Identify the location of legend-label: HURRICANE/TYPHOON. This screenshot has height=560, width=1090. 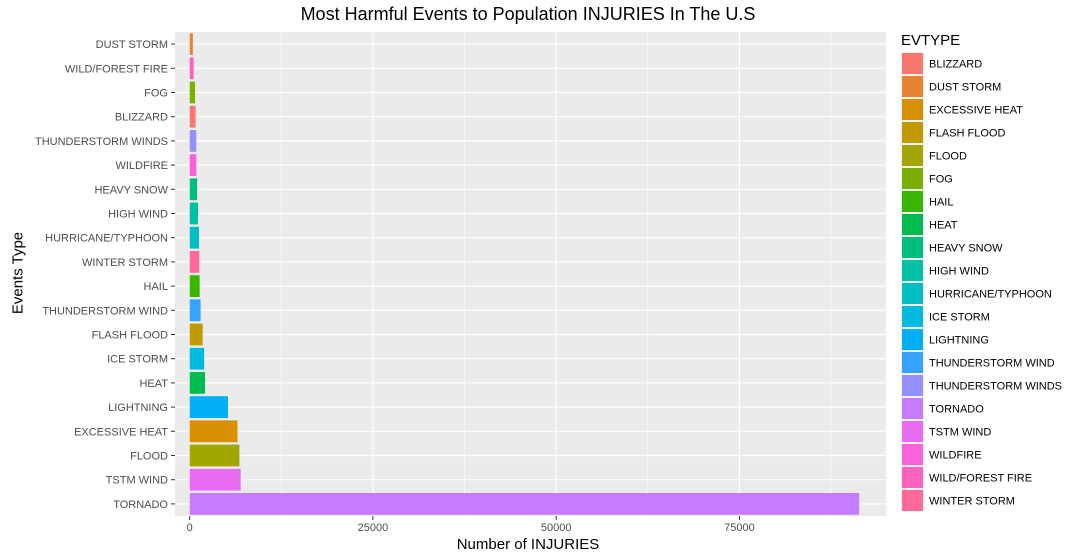
(990, 295).